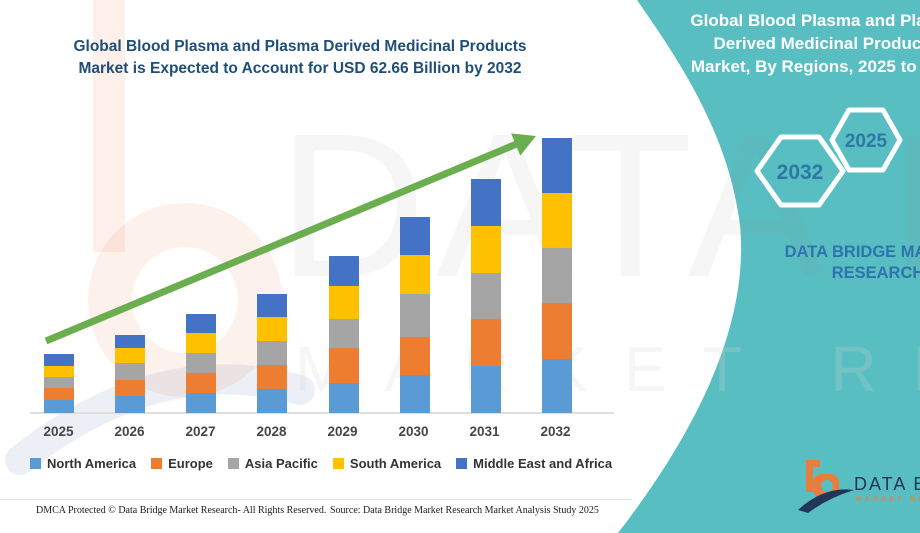 This screenshot has width=920, height=533. Describe the element at coordinates (322, 413) in the screenshot. I see `x-axis-line` at that location.